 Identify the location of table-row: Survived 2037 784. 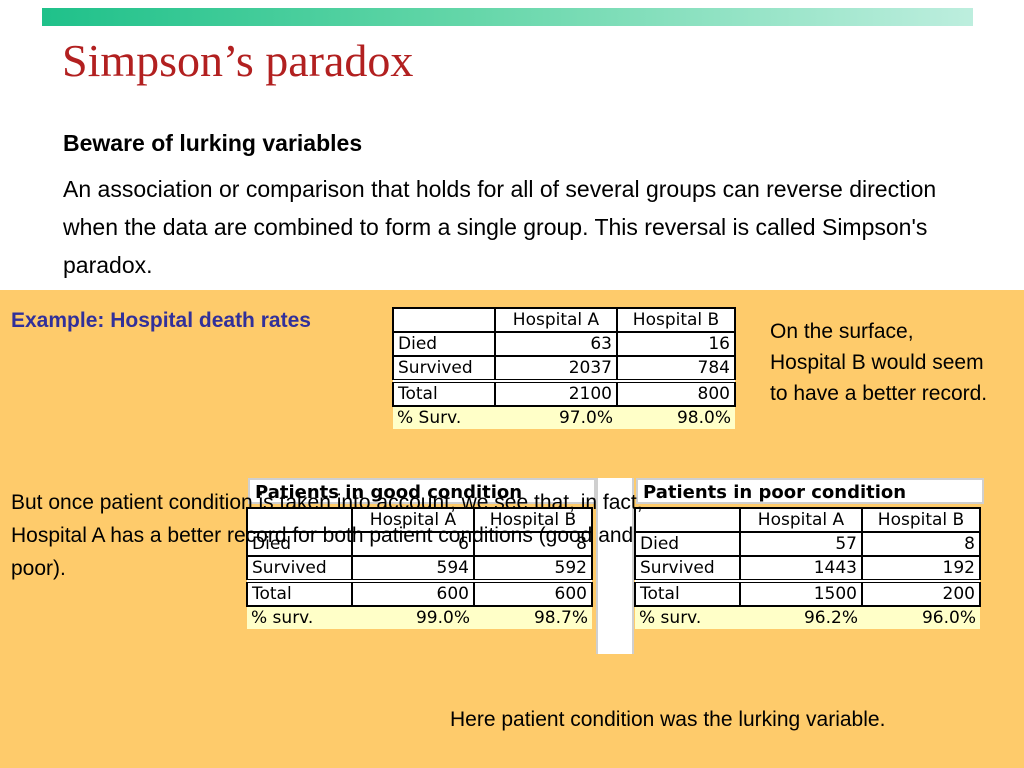
(564, 368).